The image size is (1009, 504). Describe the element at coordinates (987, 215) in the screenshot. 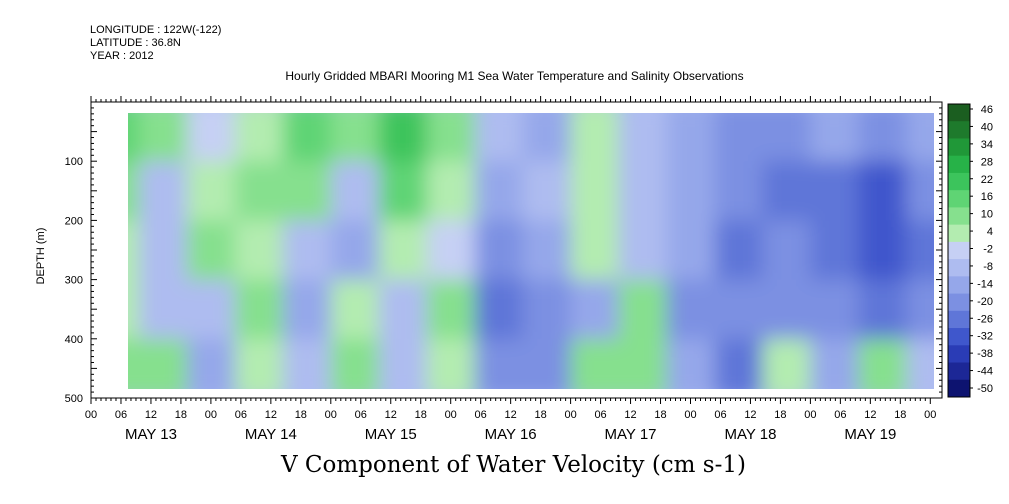

I see `colorbar-label: 10` at that location.